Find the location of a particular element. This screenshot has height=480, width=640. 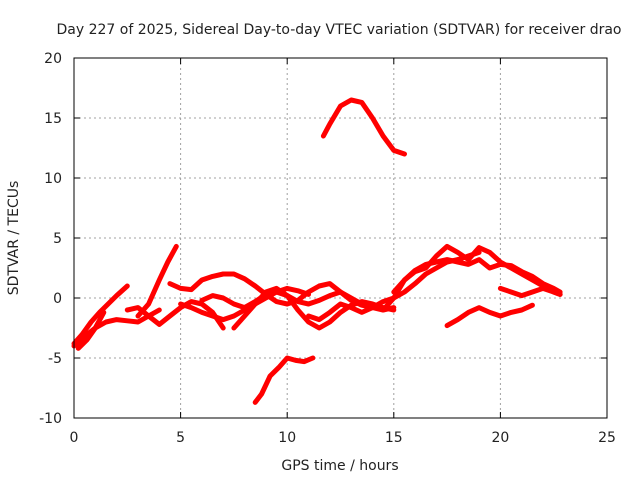

y-tick-label: 20 is located at coordinates (53, 59).